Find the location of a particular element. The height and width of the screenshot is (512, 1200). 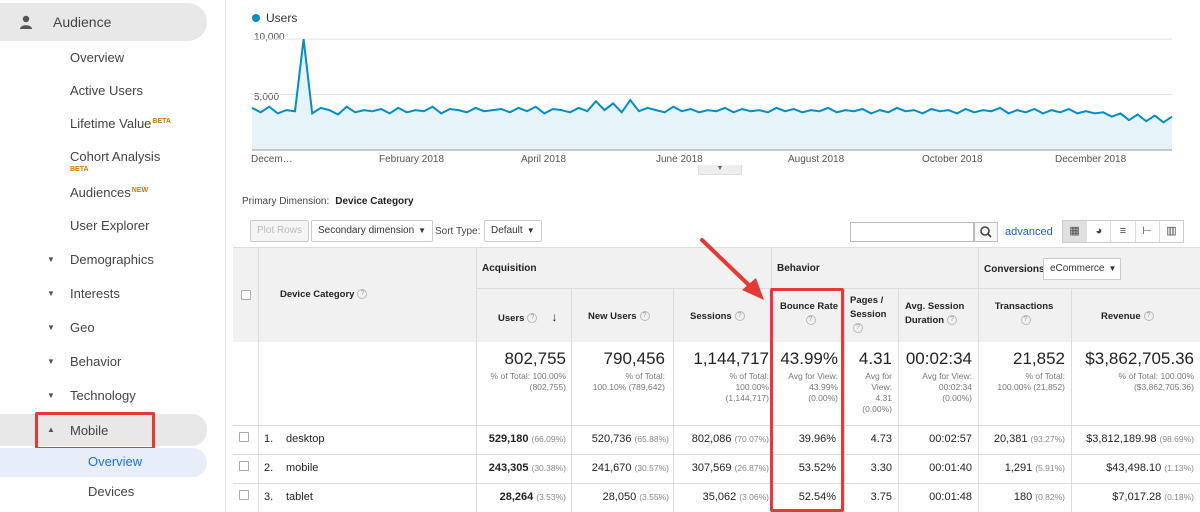

column-header-device-category: Device Category? is located at coordinates (324, 295).